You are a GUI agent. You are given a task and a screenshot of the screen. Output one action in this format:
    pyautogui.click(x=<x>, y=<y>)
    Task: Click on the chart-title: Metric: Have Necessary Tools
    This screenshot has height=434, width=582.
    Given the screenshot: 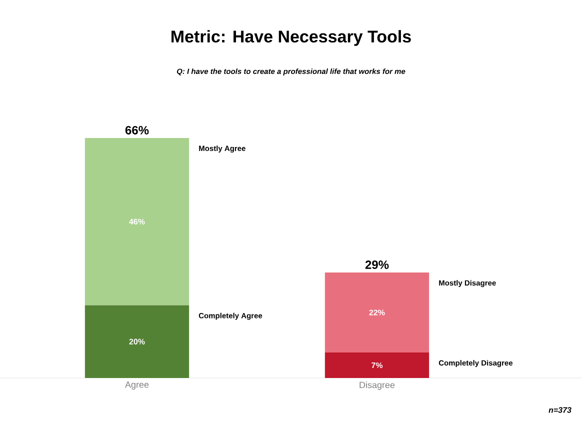 What is the action you would take?
    pyautogui.click(x=291, y=38)
    